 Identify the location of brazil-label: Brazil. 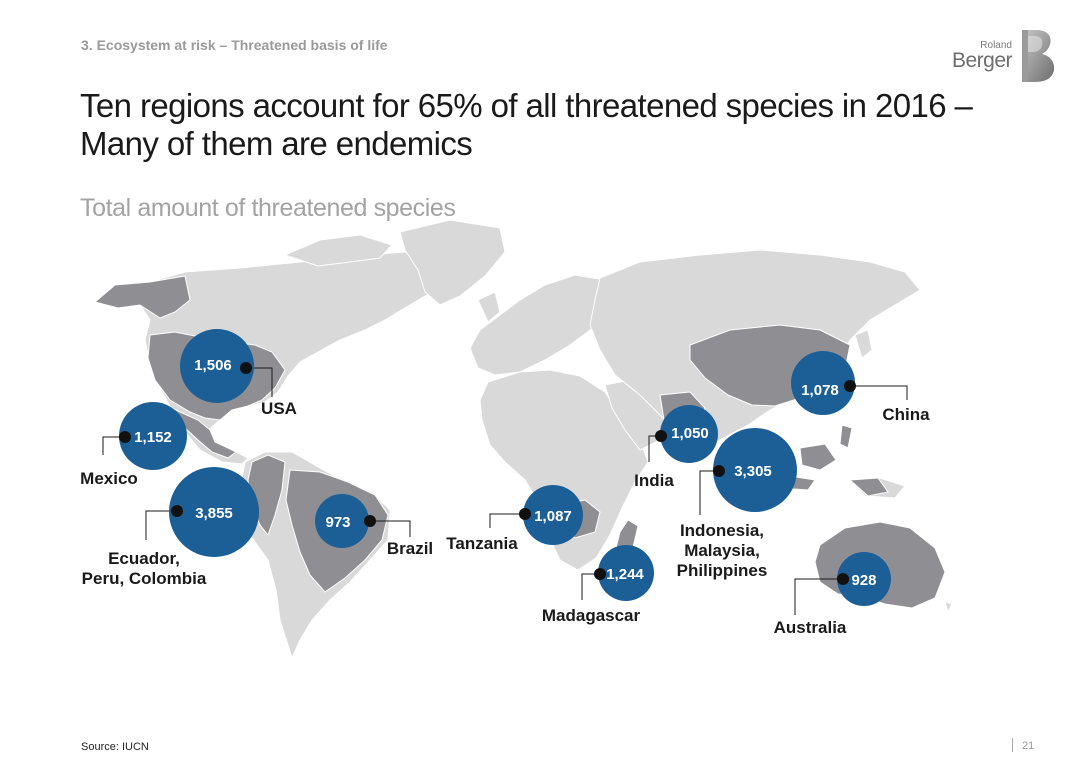
(410, 548).